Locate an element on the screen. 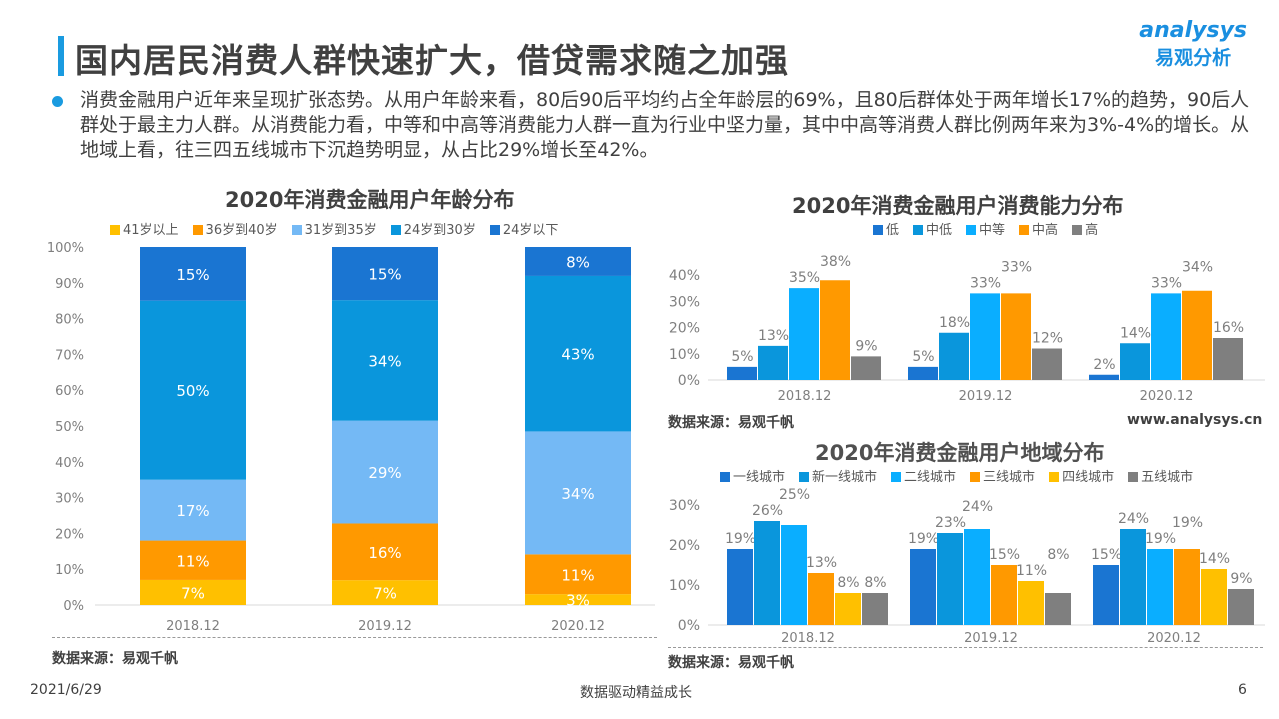  y-tick-label: 70% is located at coordinates (69, 355).